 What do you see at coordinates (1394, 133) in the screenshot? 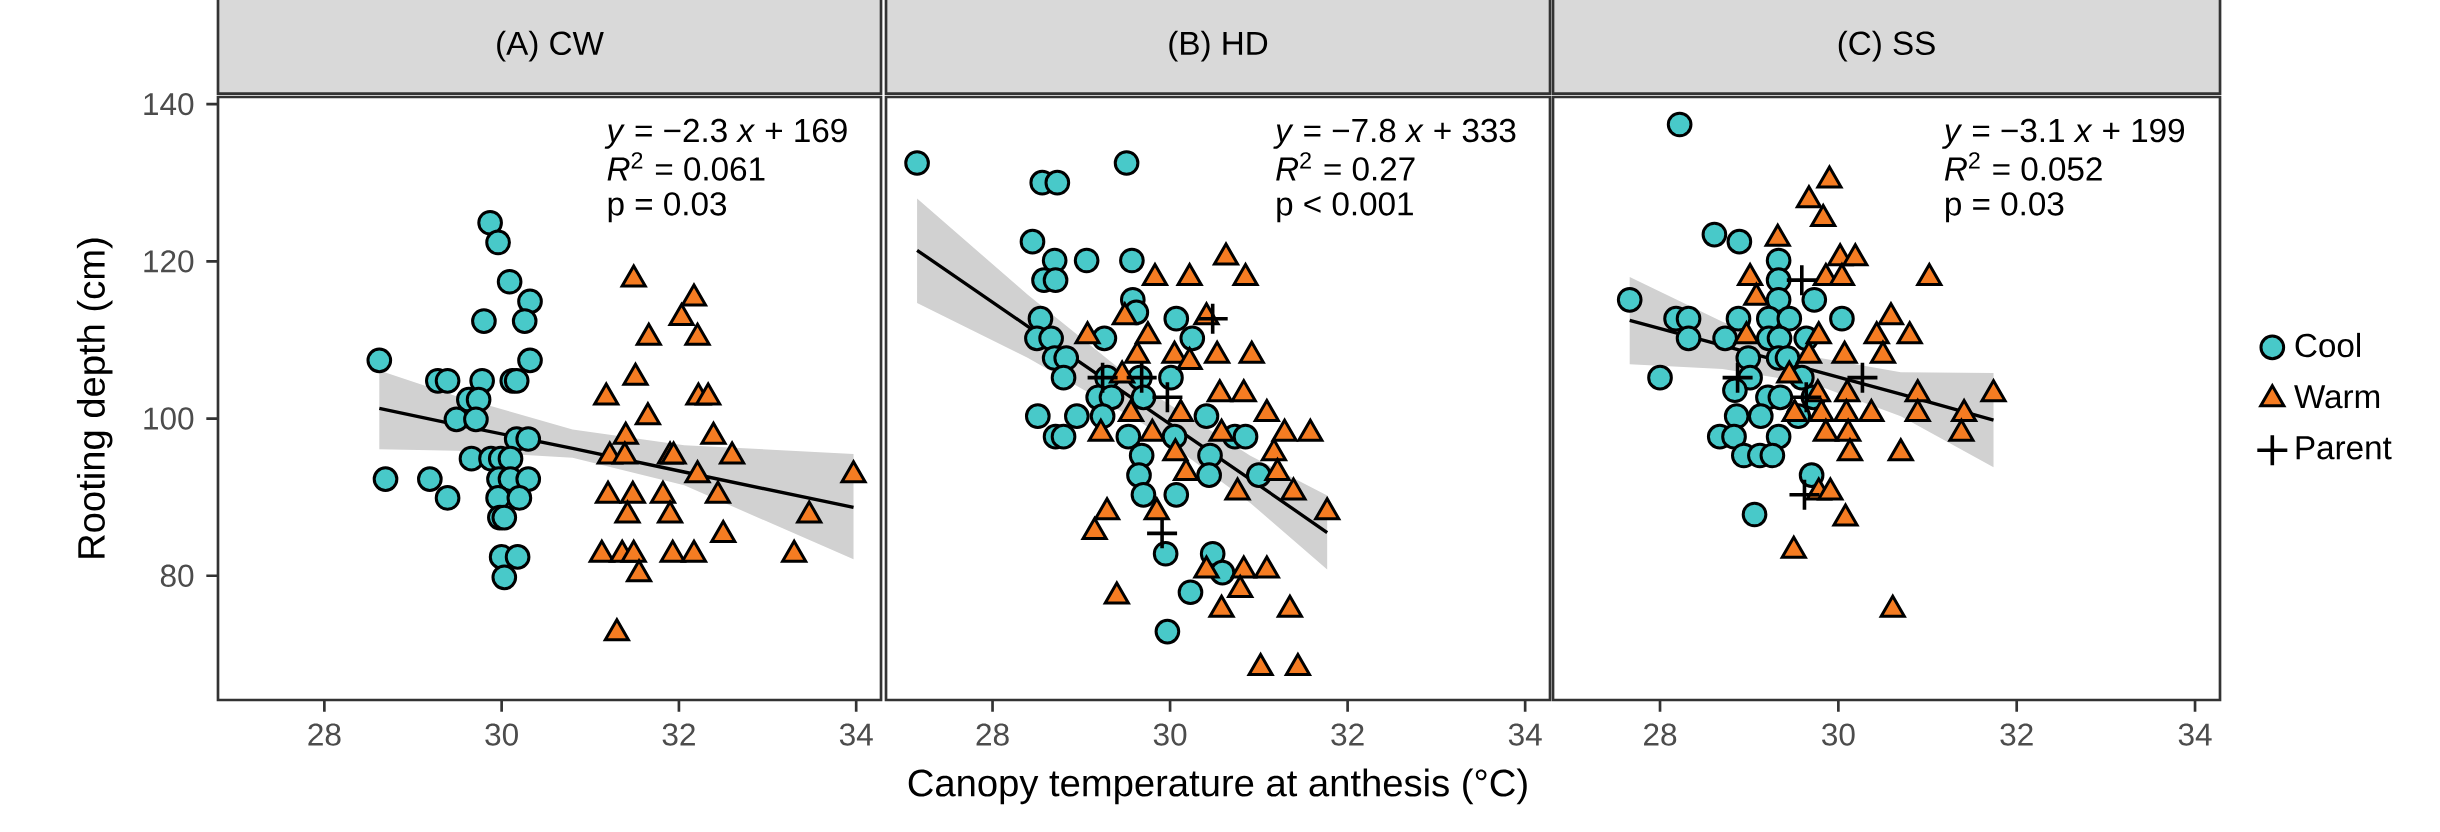
I see `annotation: y = −7.8 x + 333` at bounding box center [1394, 133].